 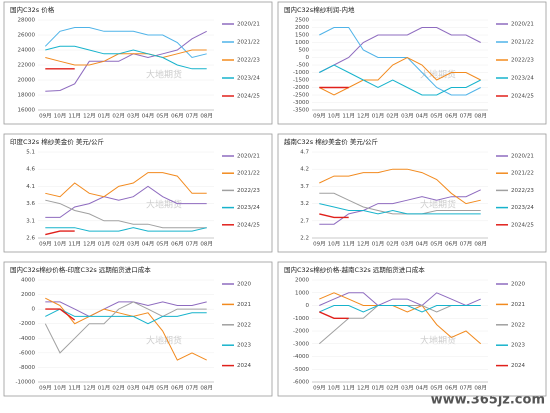 What do you see at coordinates (301, 370) in the screenshot?
I see `y-tick-label: -5000` at bounding box center [301, 370].